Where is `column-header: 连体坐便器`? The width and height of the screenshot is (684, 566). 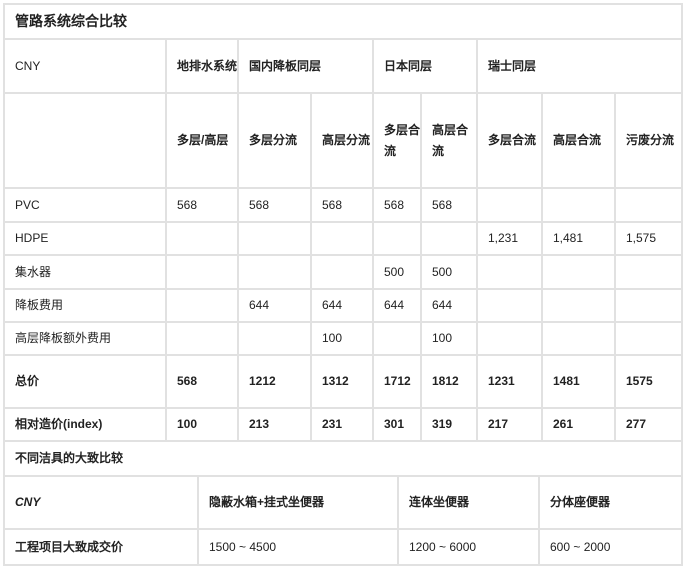 column-header: 连体坐便器 is located at coordinates (468, 502).